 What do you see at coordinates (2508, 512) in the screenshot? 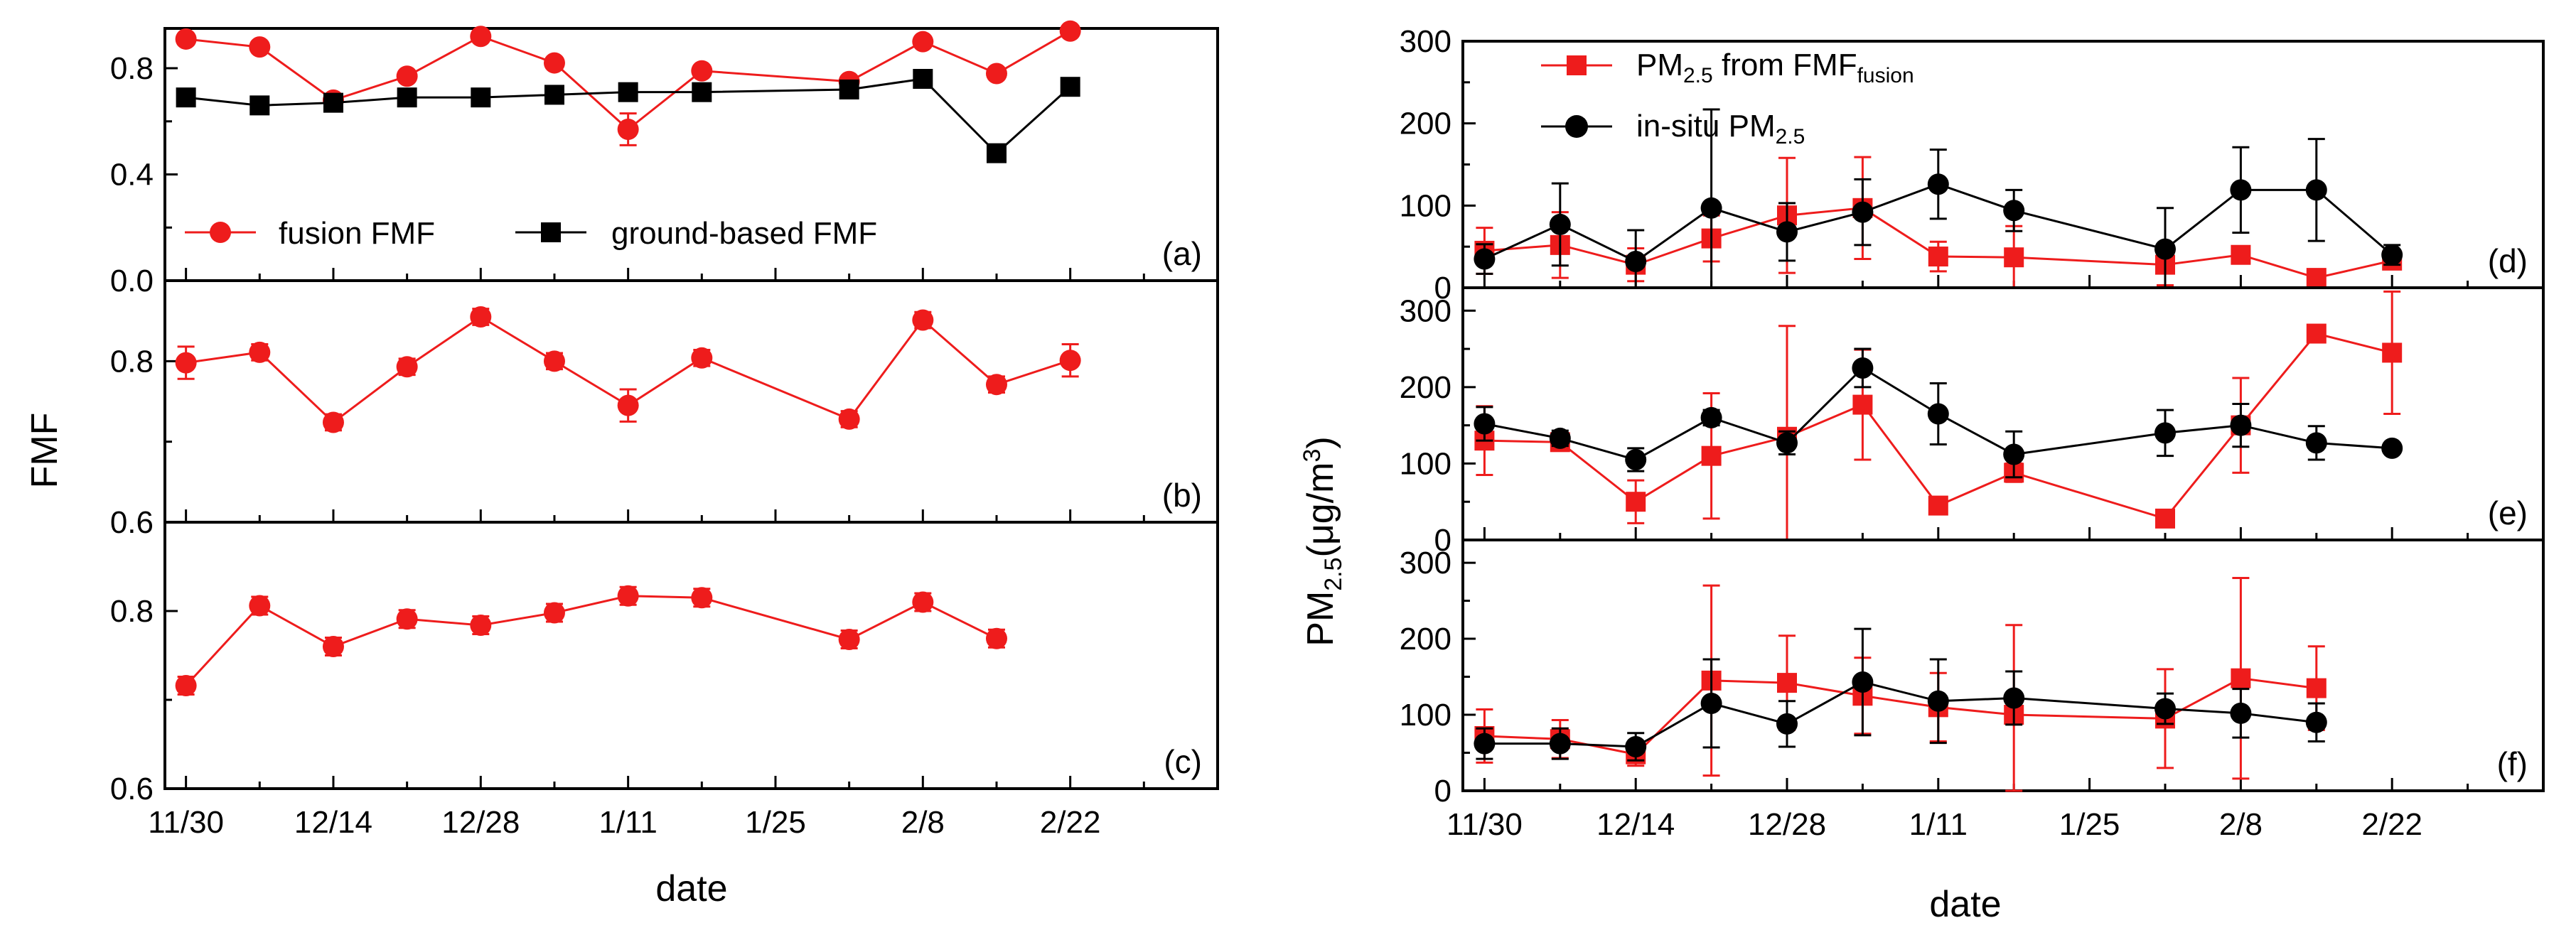
I see `panel-label-e: (e)` at bounding box center [2508, 512].